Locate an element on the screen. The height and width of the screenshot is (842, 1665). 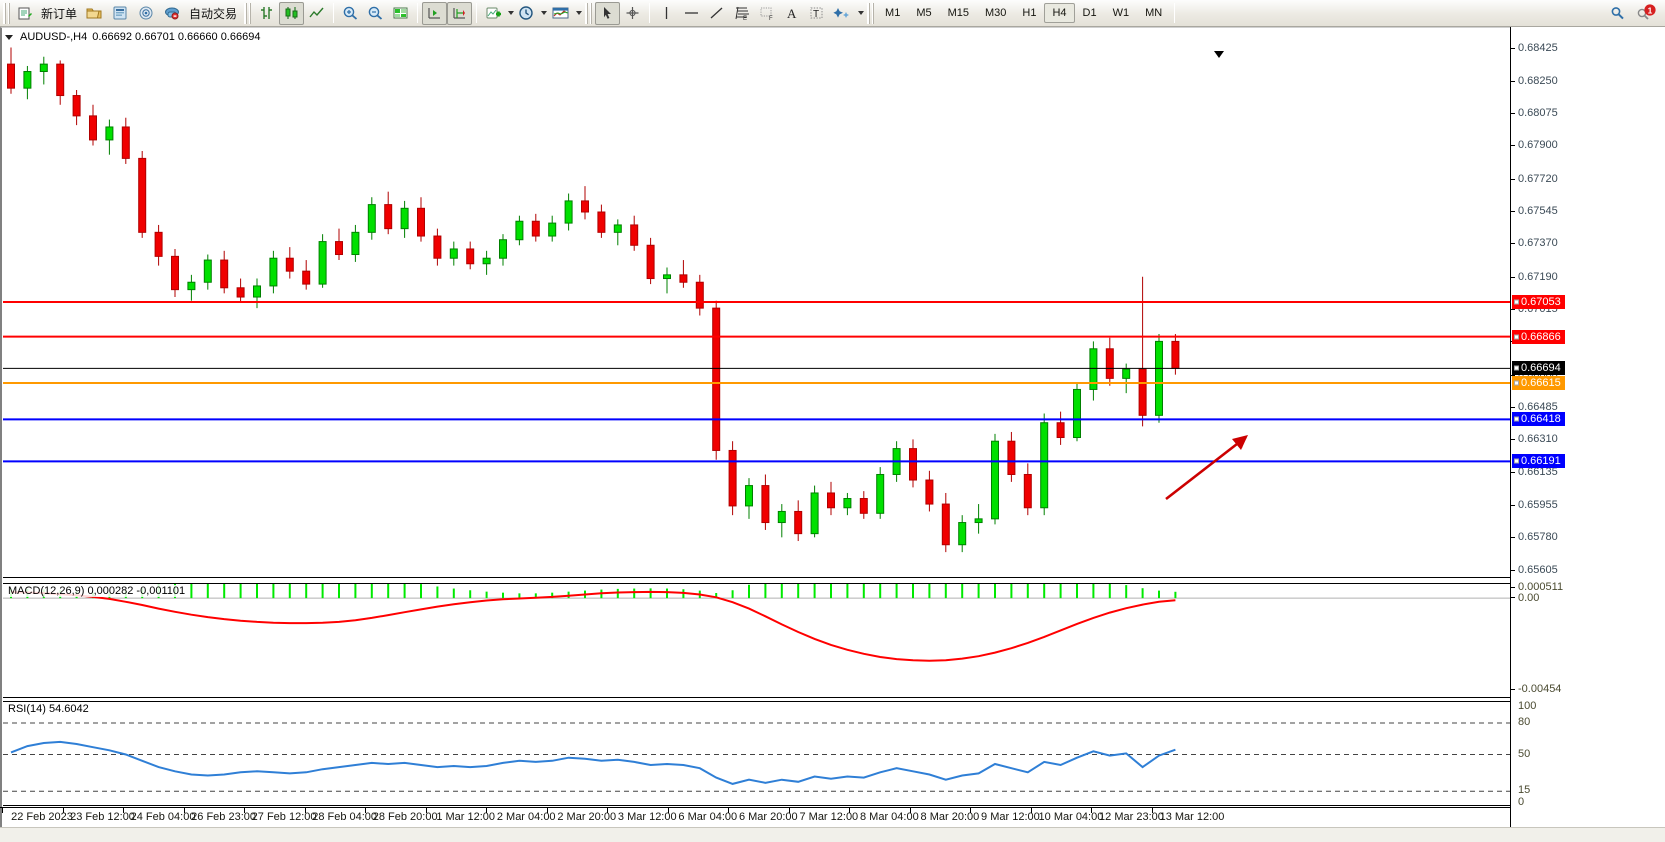
price-tick-label: 0.68425 is located at coordinates (1538, 48).